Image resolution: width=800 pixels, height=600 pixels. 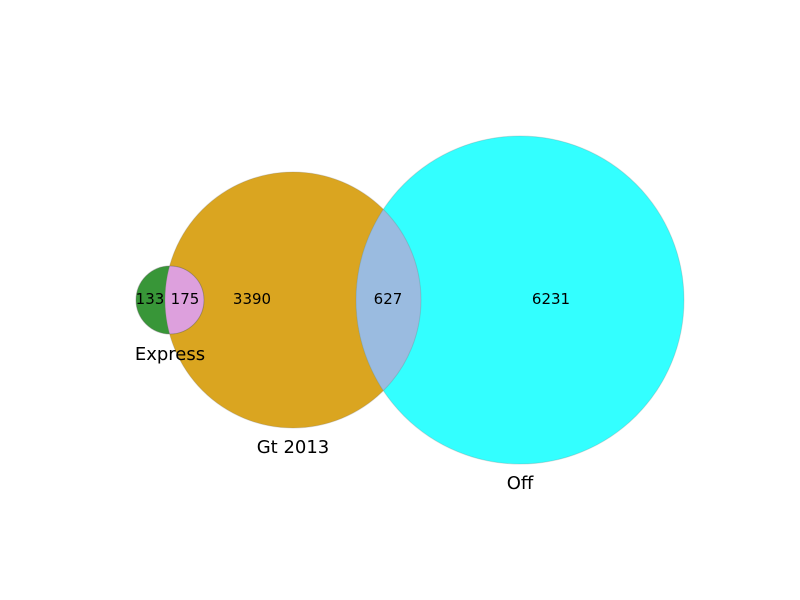 I want to click on express-label: Express, so click(x=170, y=354).